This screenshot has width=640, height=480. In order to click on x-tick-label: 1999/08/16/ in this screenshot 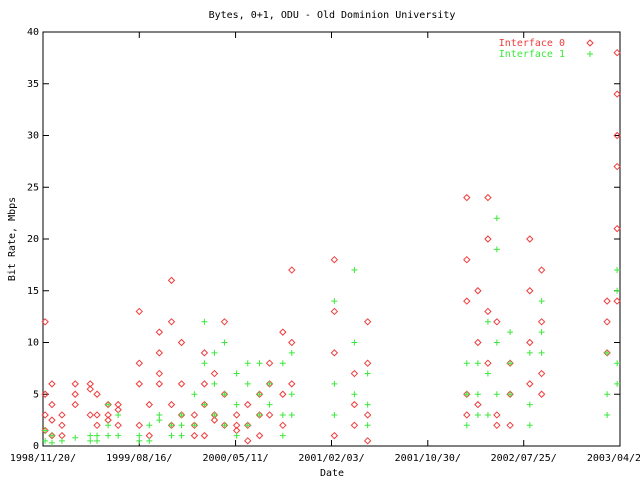, I will do `click(139, 458)`.